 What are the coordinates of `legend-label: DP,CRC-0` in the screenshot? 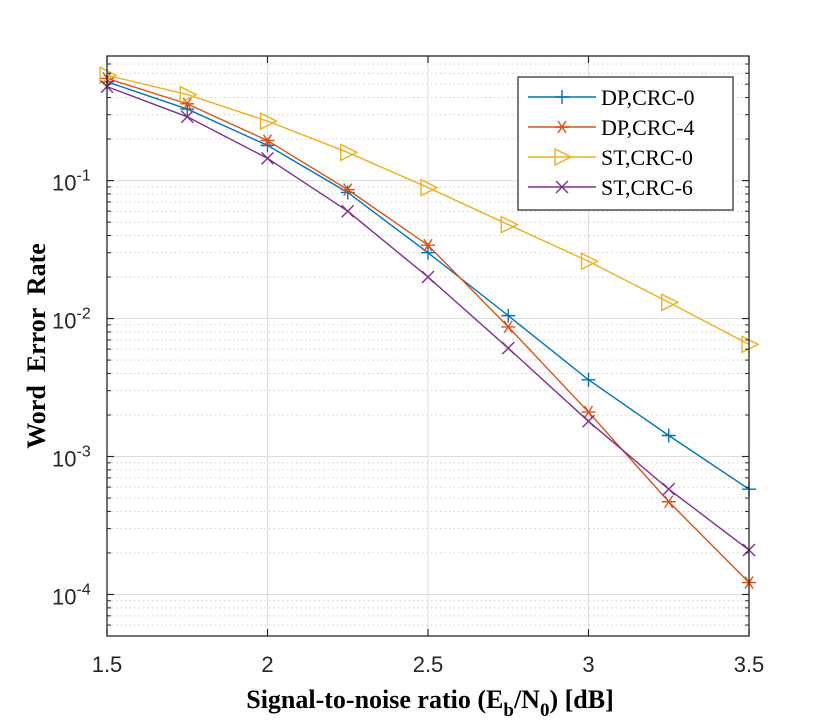 It's located at (648, 97).